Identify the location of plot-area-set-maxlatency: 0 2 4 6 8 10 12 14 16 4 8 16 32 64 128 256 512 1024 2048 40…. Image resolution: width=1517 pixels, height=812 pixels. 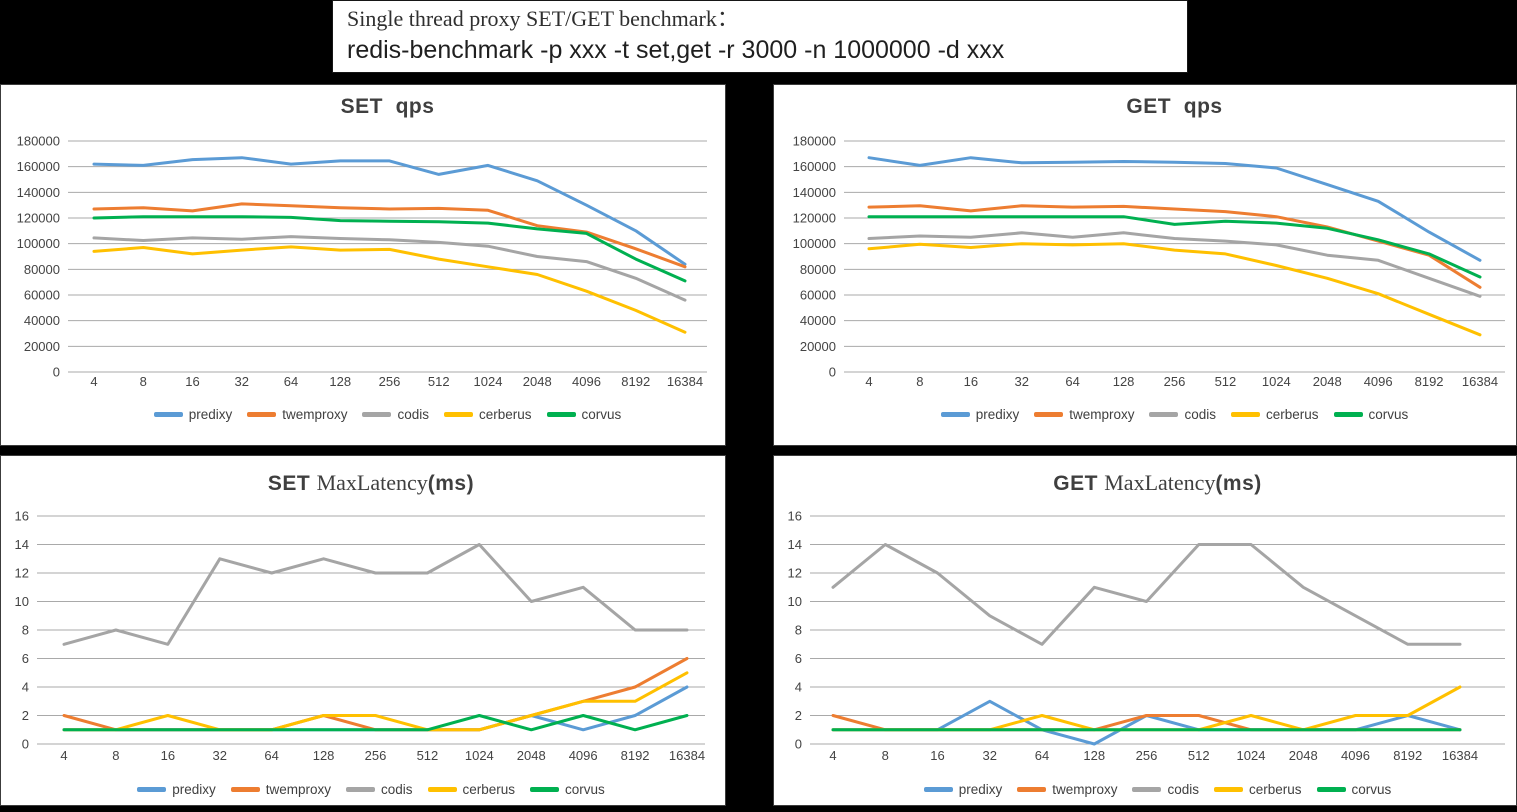
(360, 636).